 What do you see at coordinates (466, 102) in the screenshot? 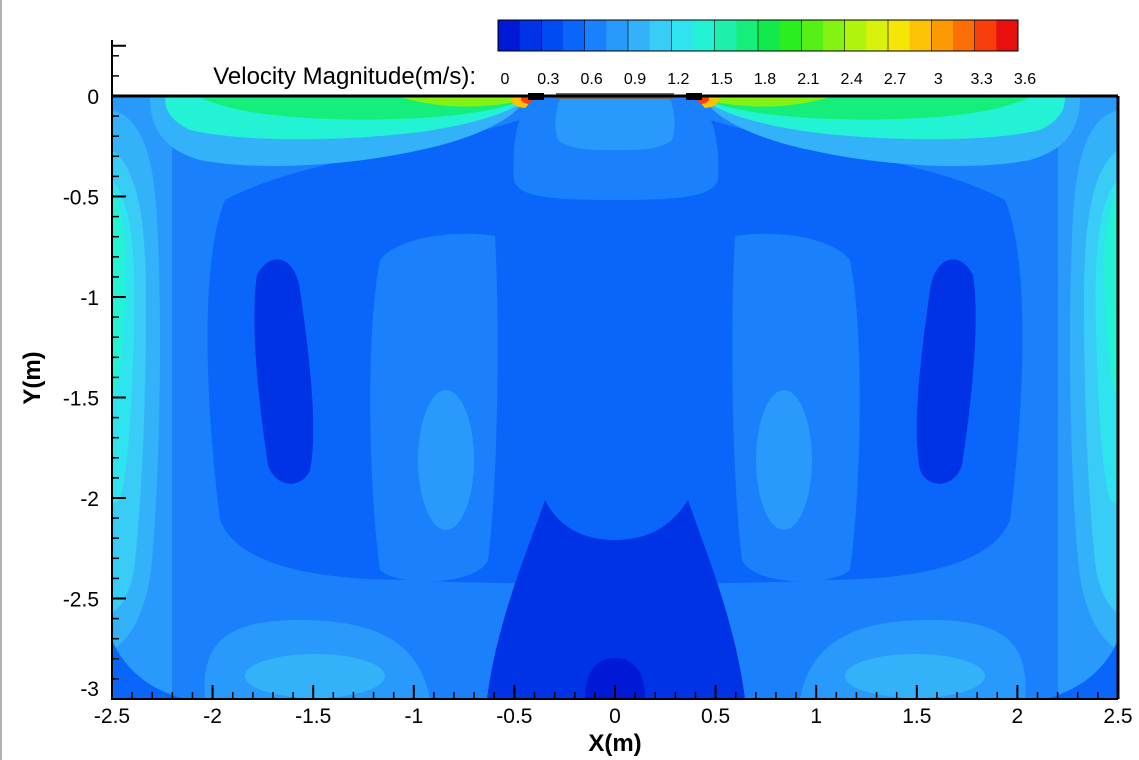
I see `top-shear-left-peak` at bounding box center [466, 102].